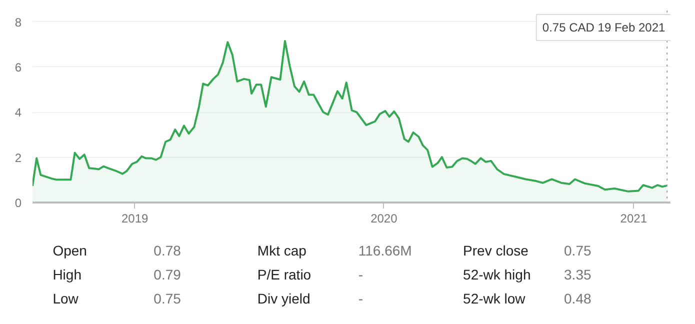 This screenshot has height=324, width=695. Describe the element at coordinates (634, 219) in the screenshot. I see `x-tick-label: 2021` at that location.